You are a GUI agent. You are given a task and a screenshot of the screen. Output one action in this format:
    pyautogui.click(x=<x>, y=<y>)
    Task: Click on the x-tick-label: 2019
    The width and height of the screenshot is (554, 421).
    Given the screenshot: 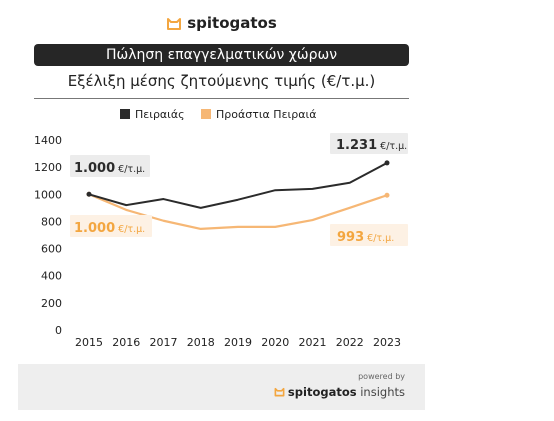 What is the action you would take?
    pyautogui.click(x=238, y=342)
    